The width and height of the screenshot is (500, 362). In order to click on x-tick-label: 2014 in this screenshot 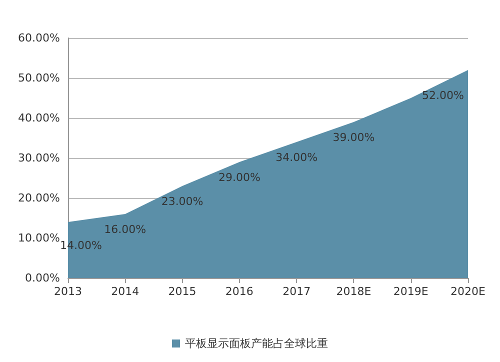, I will do `click(125, 291)`.